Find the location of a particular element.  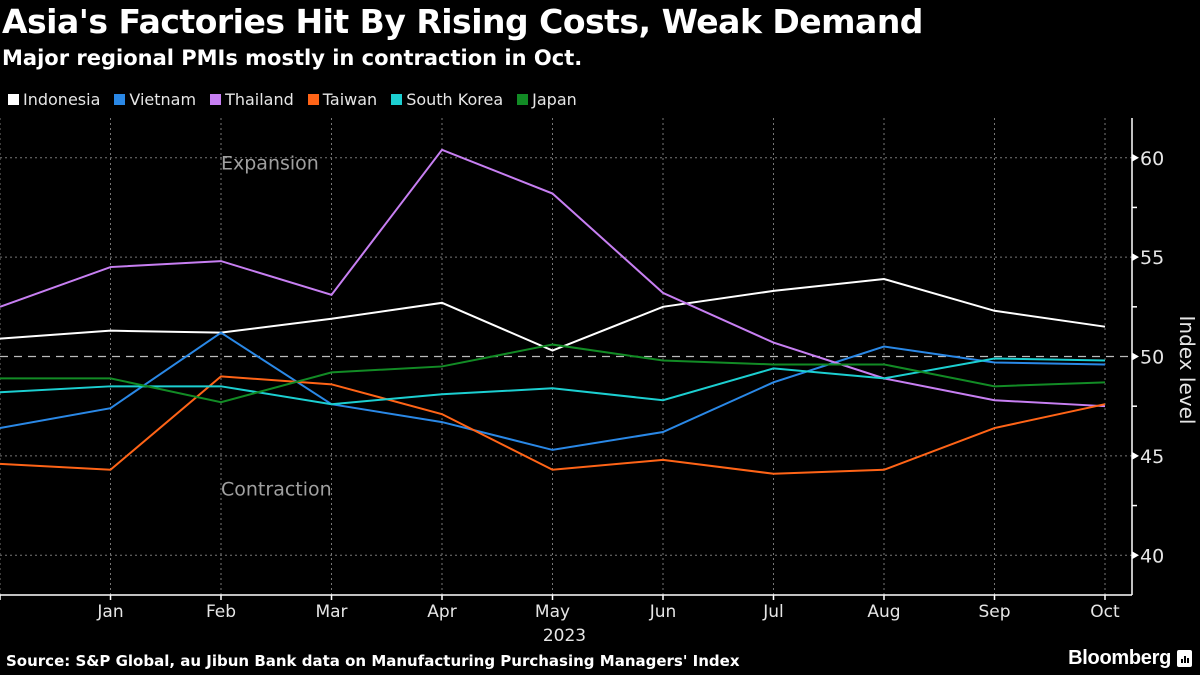

x-tick-label: Sep is located at coordinates (994, 612).